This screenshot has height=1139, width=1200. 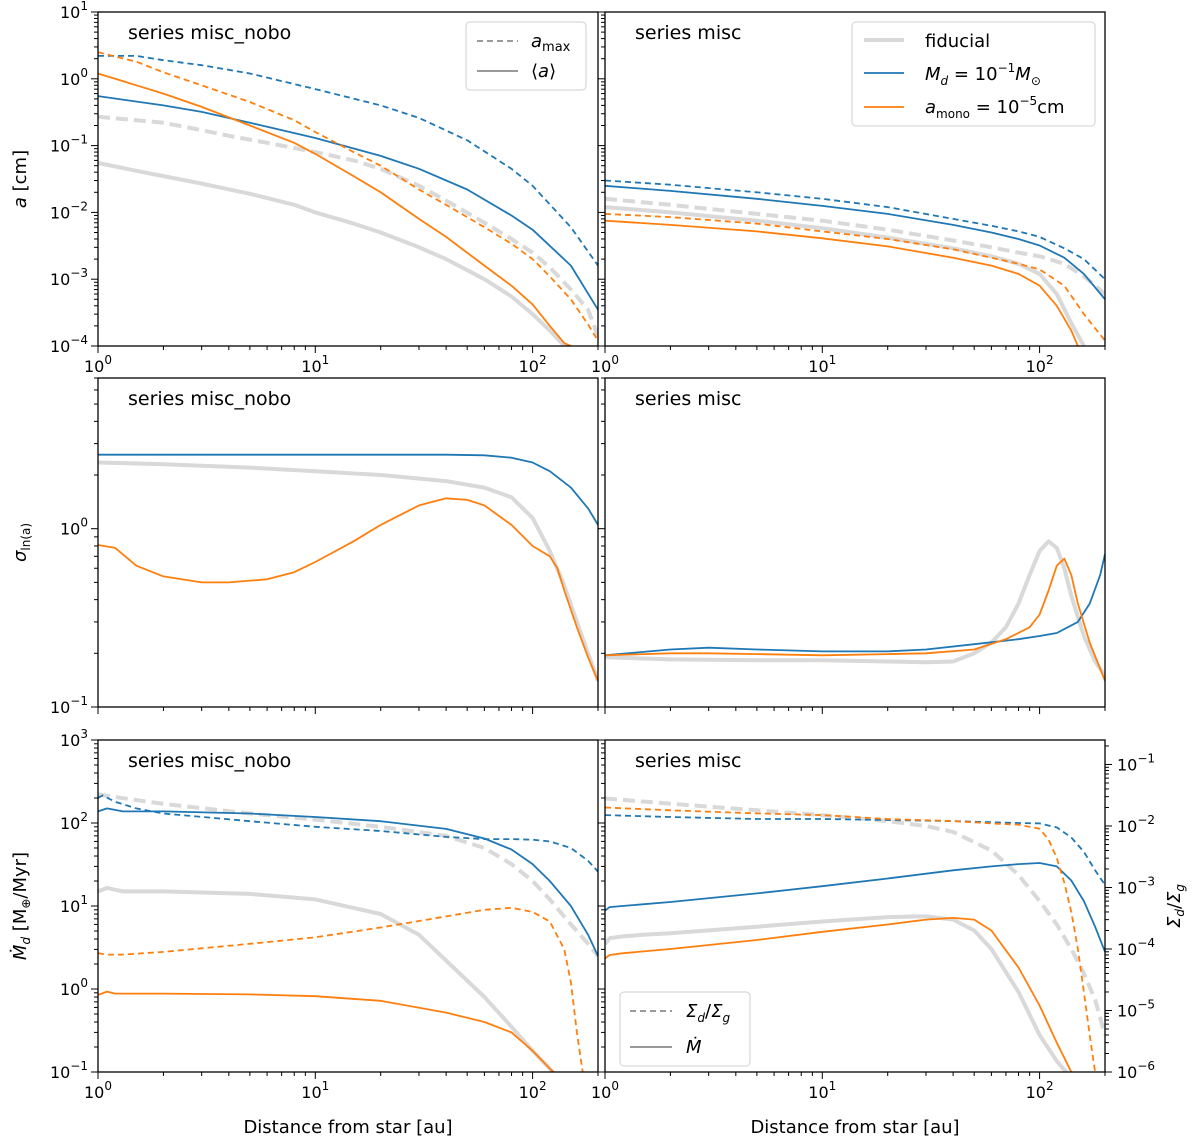 What do you see at coordinates (1136, 824) in the screenshot?
I see `y2-tick-label: 10⁻²` at bounding box center [1136, 824].